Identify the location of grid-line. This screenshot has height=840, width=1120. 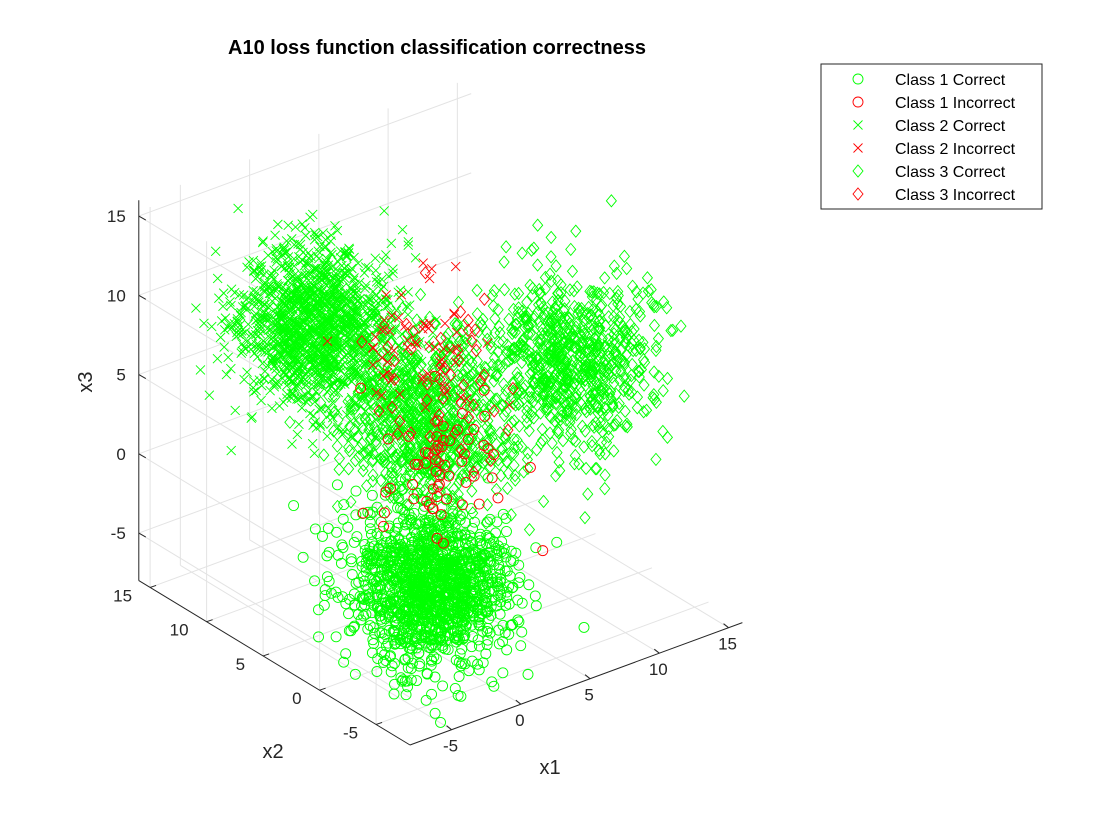
(542, 663).